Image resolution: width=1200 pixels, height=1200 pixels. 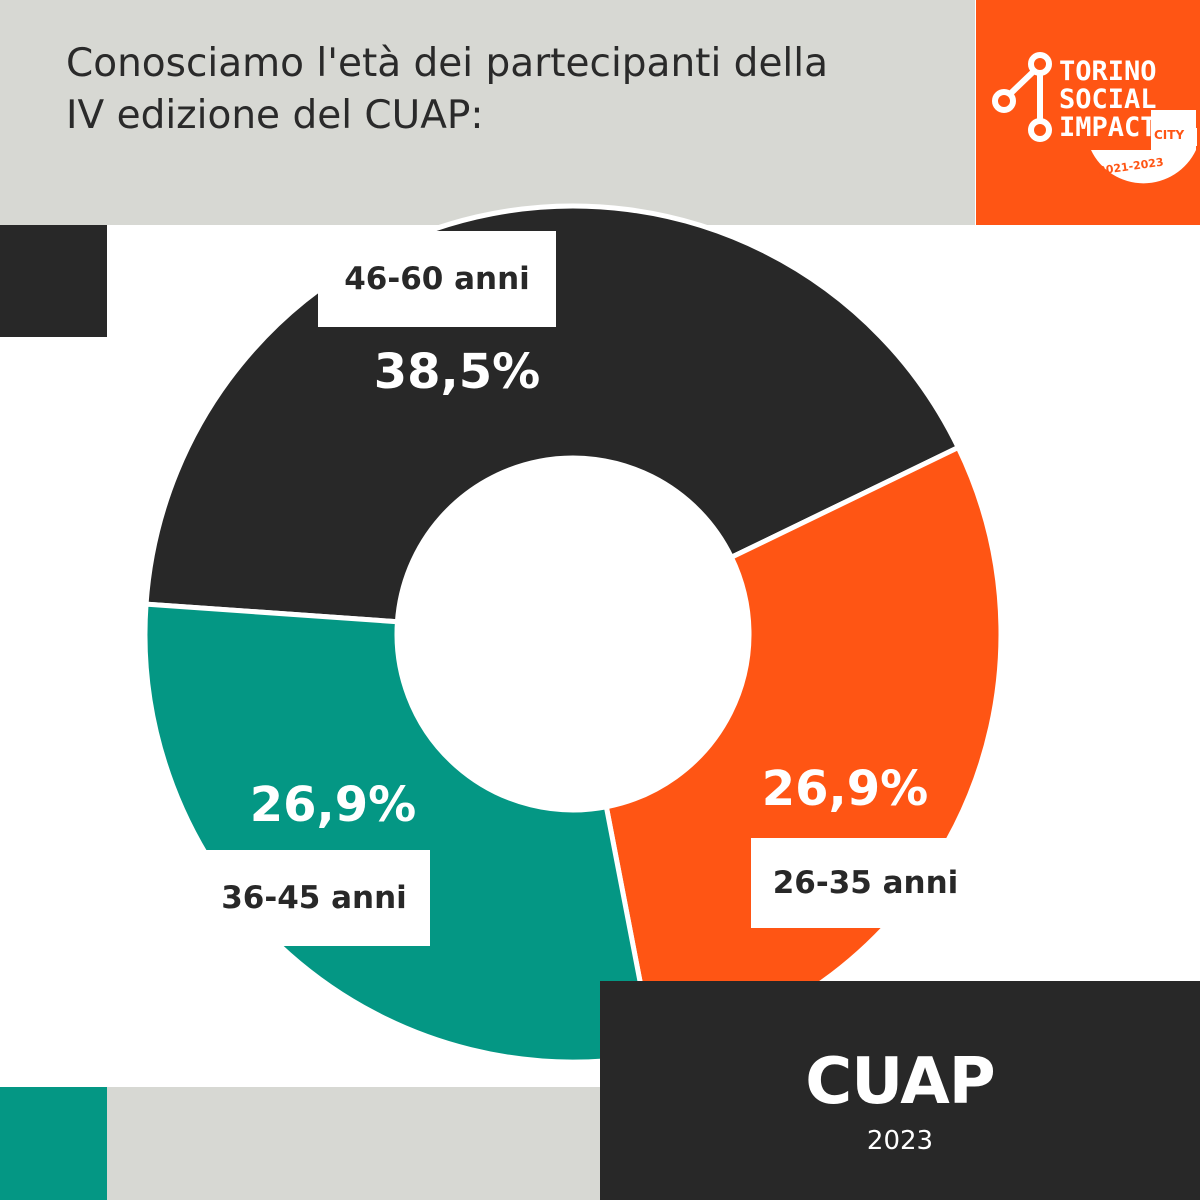 I want to click on slice-label-36-45: 36-45 anni, so click(x=314, y=898).